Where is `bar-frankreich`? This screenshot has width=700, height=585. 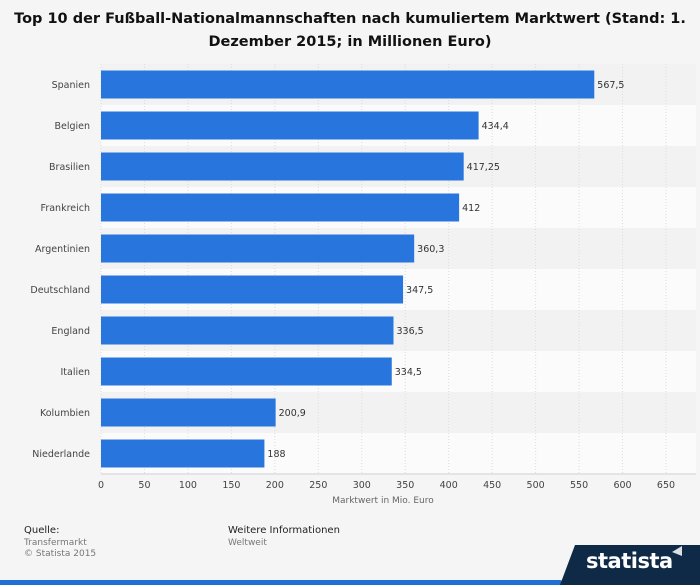
bar-frankreich is located at coordinates (280, 207).